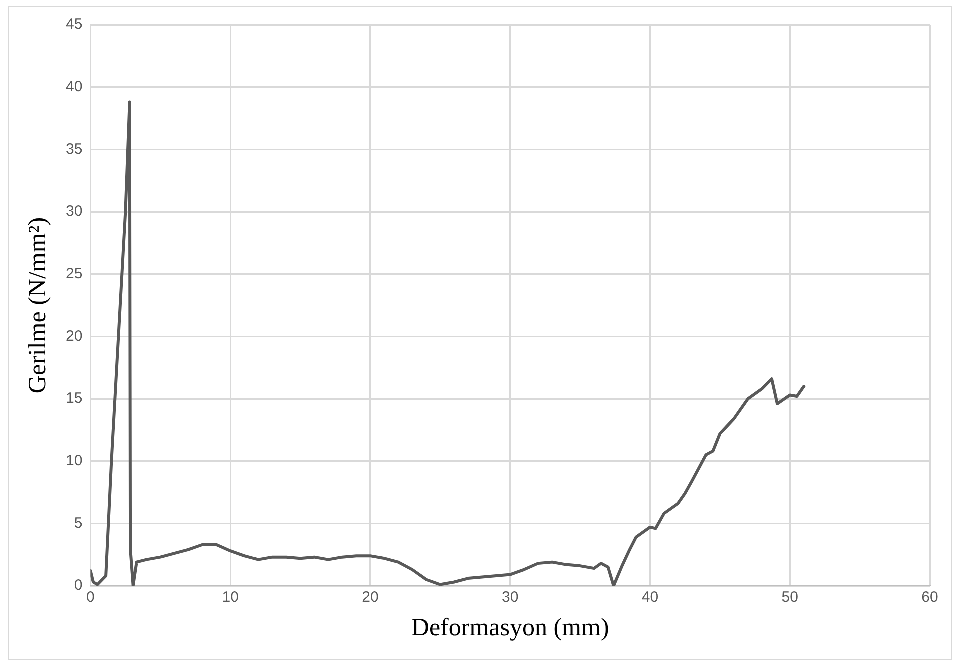 The height and width of the screenshot is (668, 960). What do you see at coordinates (74, 149) in the screenshot?
I see `y-tick-label: 35` at bounding box center [74, 149].